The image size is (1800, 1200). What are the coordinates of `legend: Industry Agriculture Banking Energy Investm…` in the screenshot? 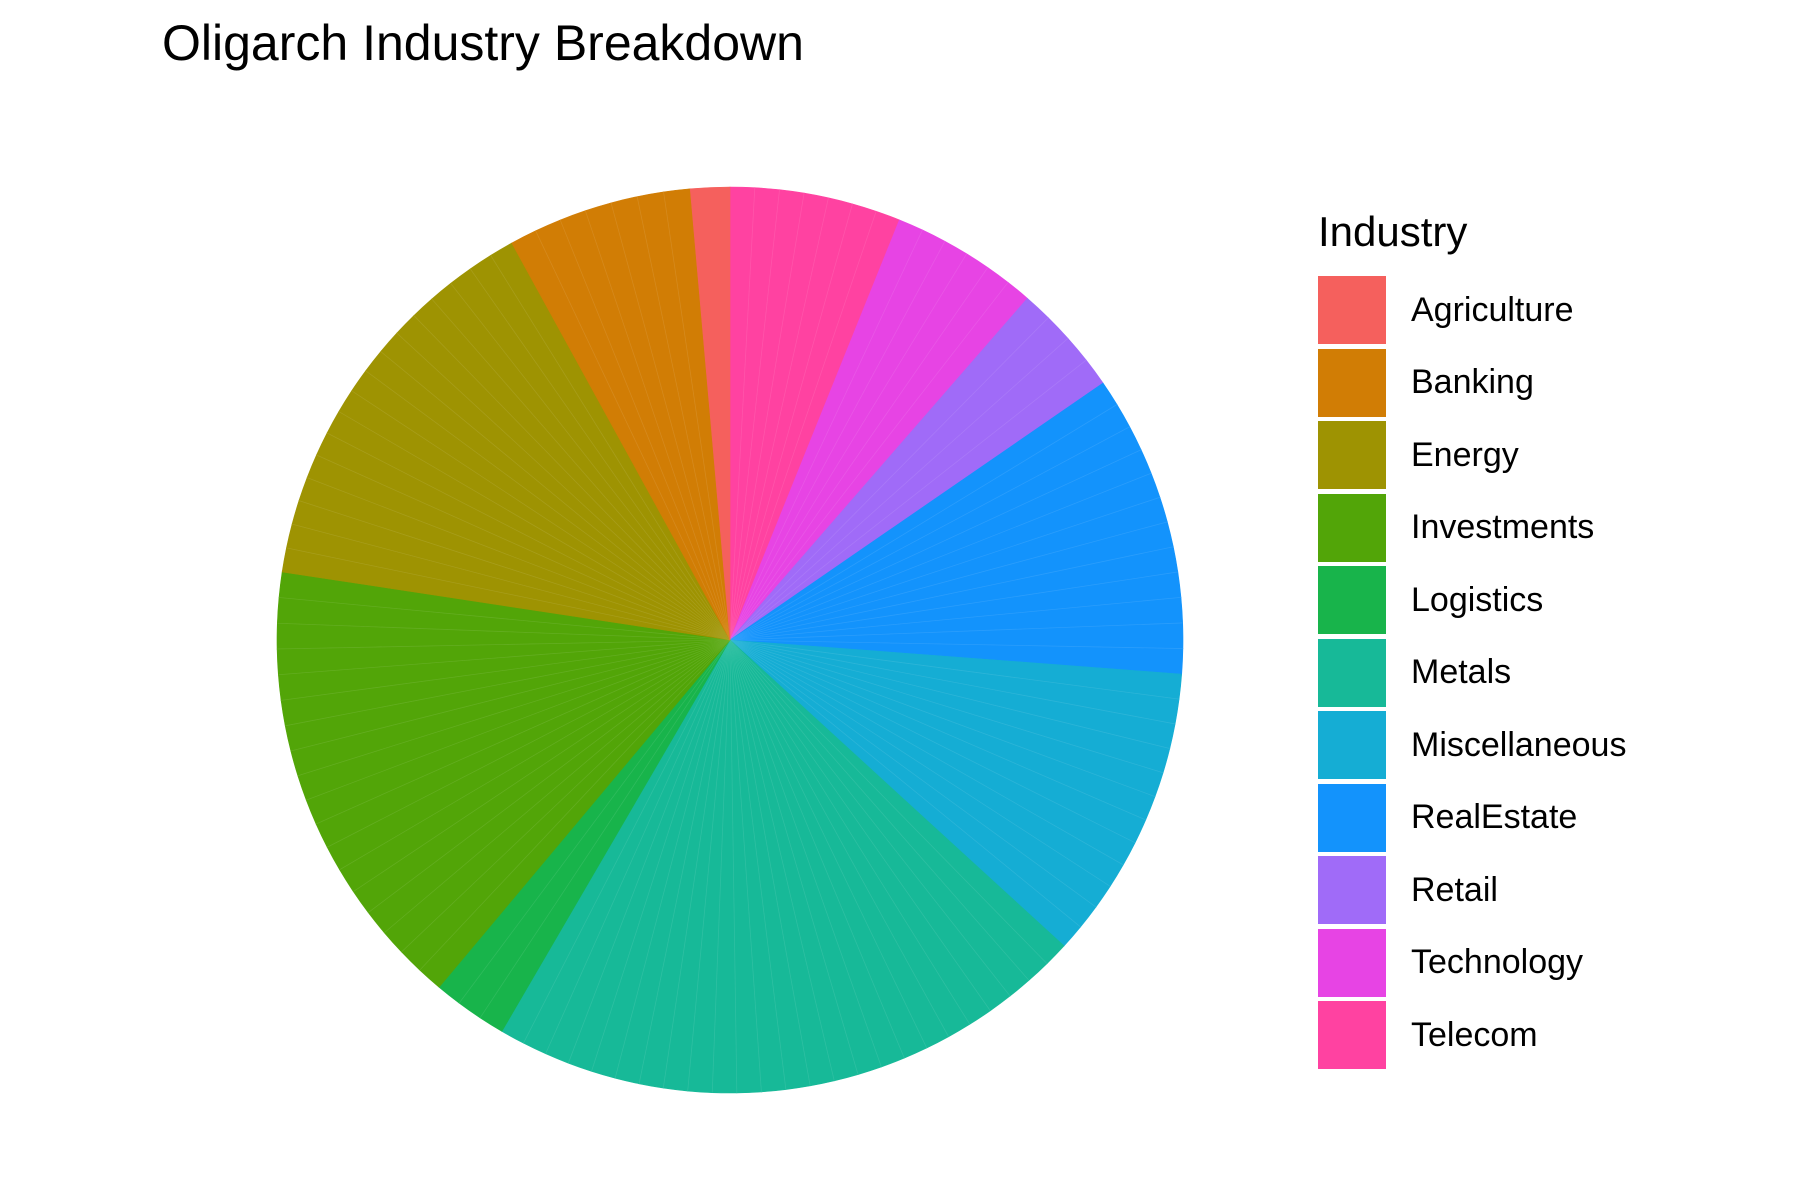 It's located at (1472, 638).